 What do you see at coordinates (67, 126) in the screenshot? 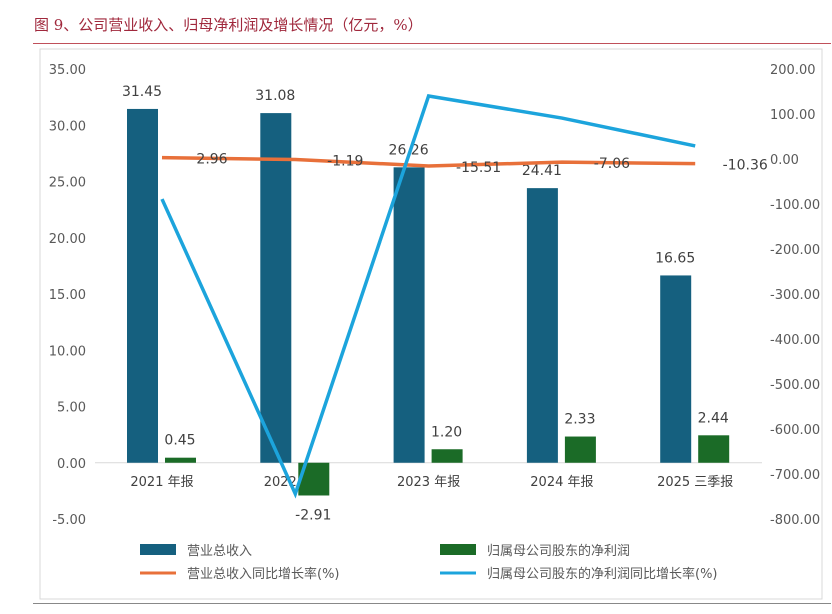
I see `left-axis-tick: 30.00` at bounding box center [67, 126].